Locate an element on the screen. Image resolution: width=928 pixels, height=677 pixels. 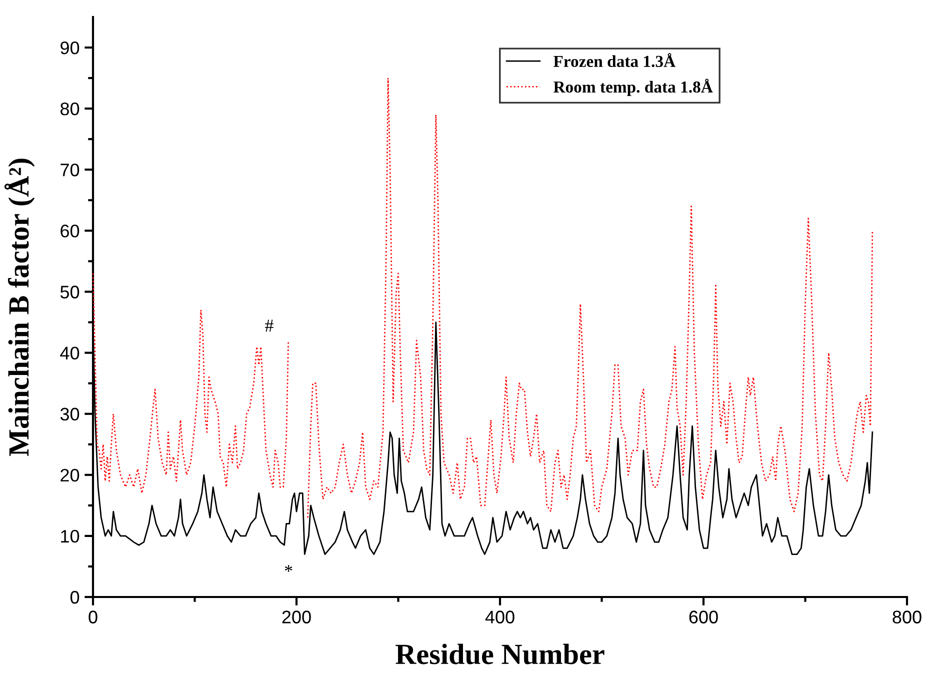
y-axis-title: Mainchain B factor (Å²) is located at coordinates (19, 307).